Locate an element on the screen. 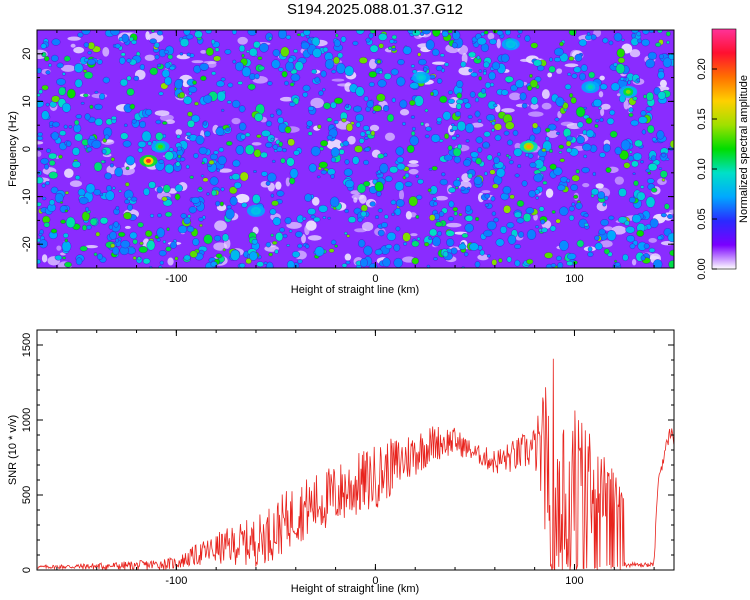  snr-y-tick-label: 1500 is located at coordinates (27, 345).